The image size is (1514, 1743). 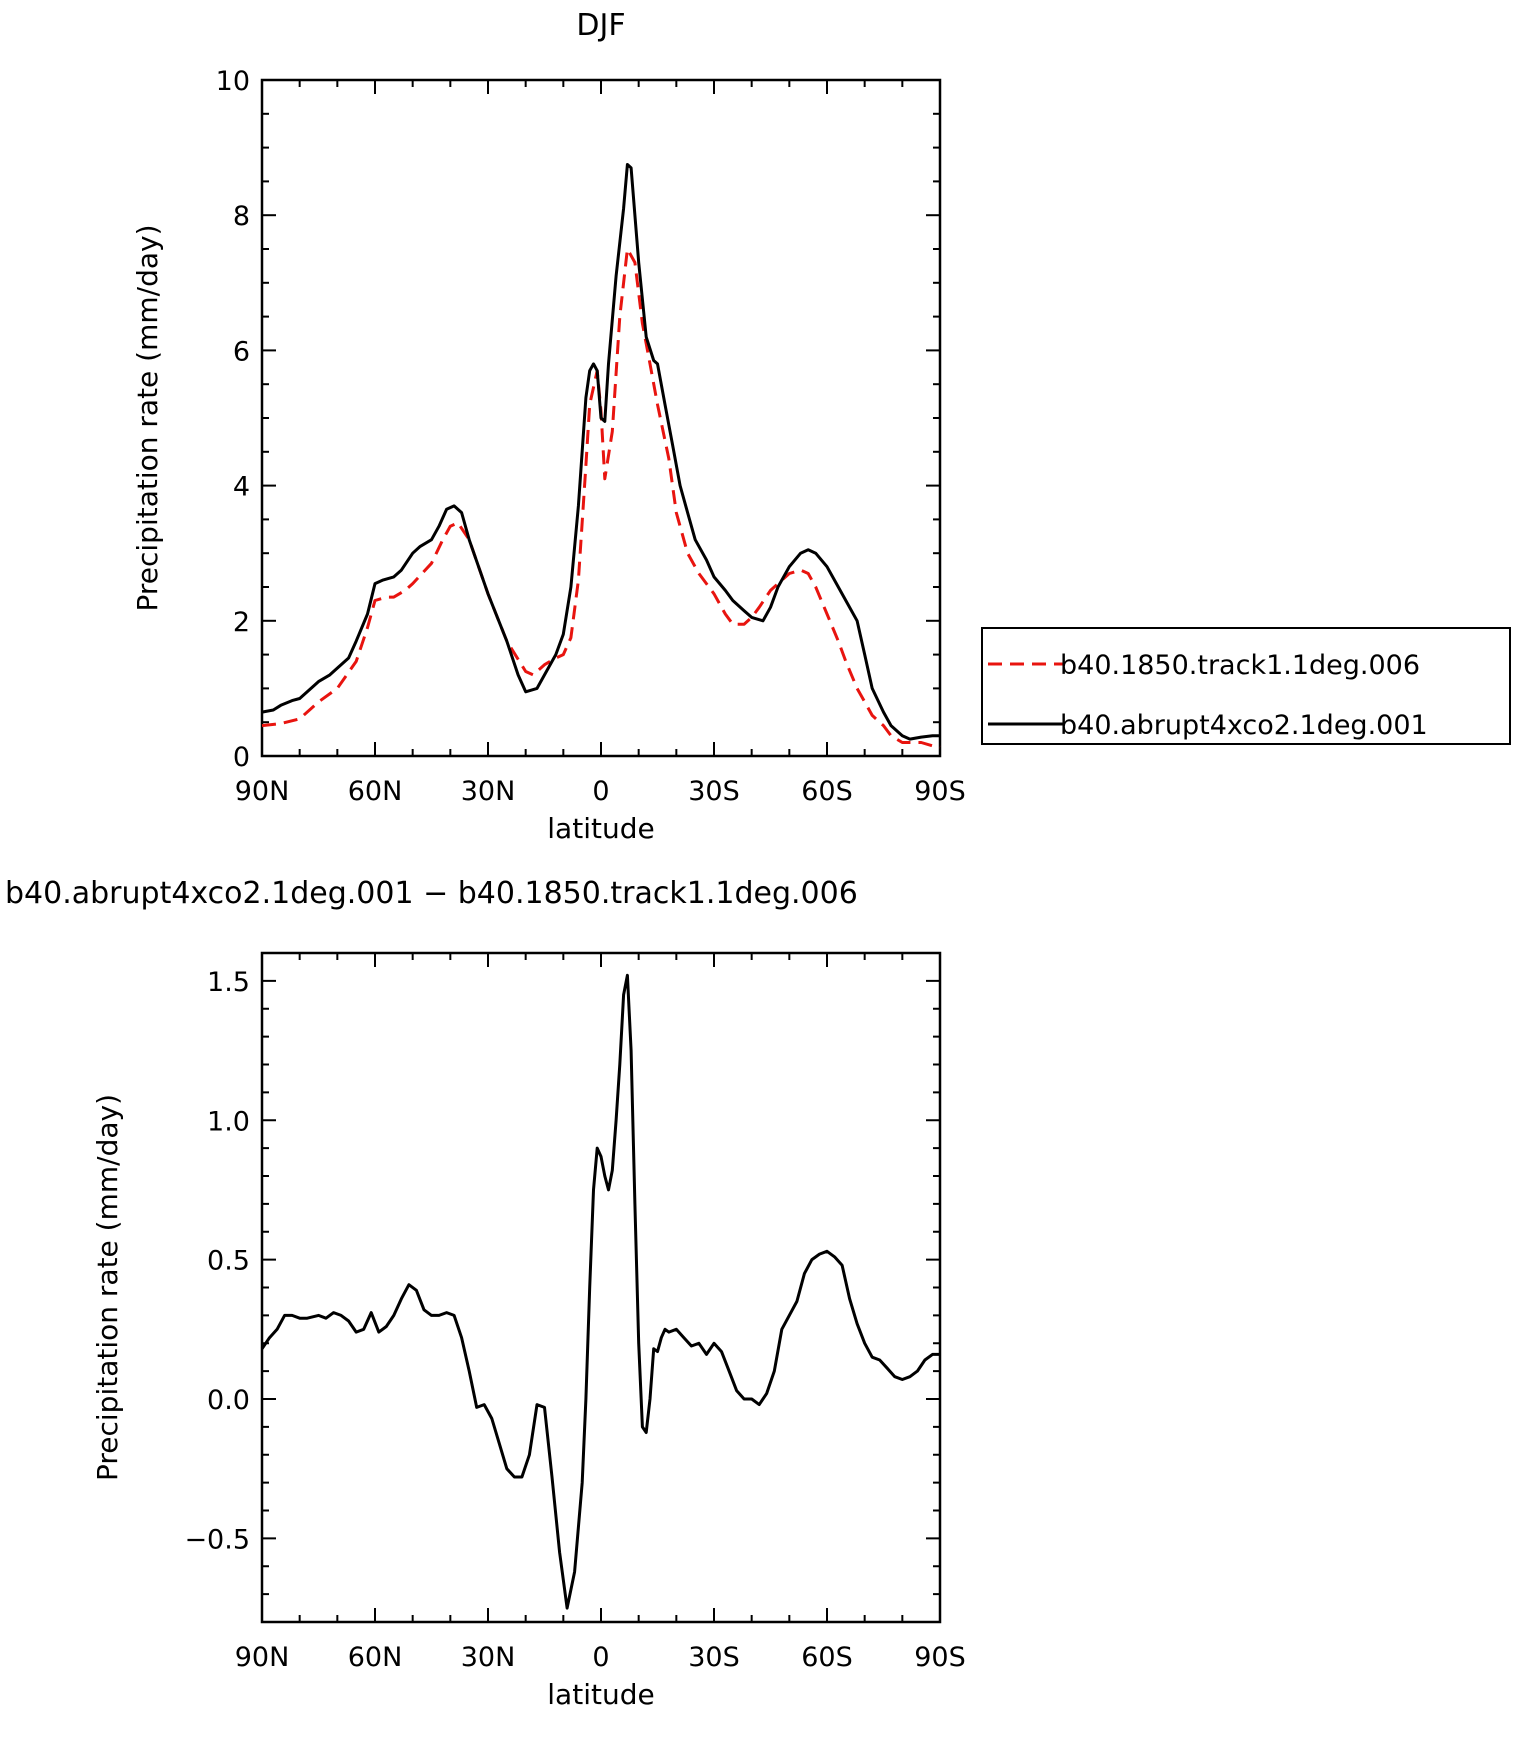 What do you see at coordinates (228, 1400) in the screenshot?
I see `y-tick-label: 0.0` at bounding box center [228, 1400].